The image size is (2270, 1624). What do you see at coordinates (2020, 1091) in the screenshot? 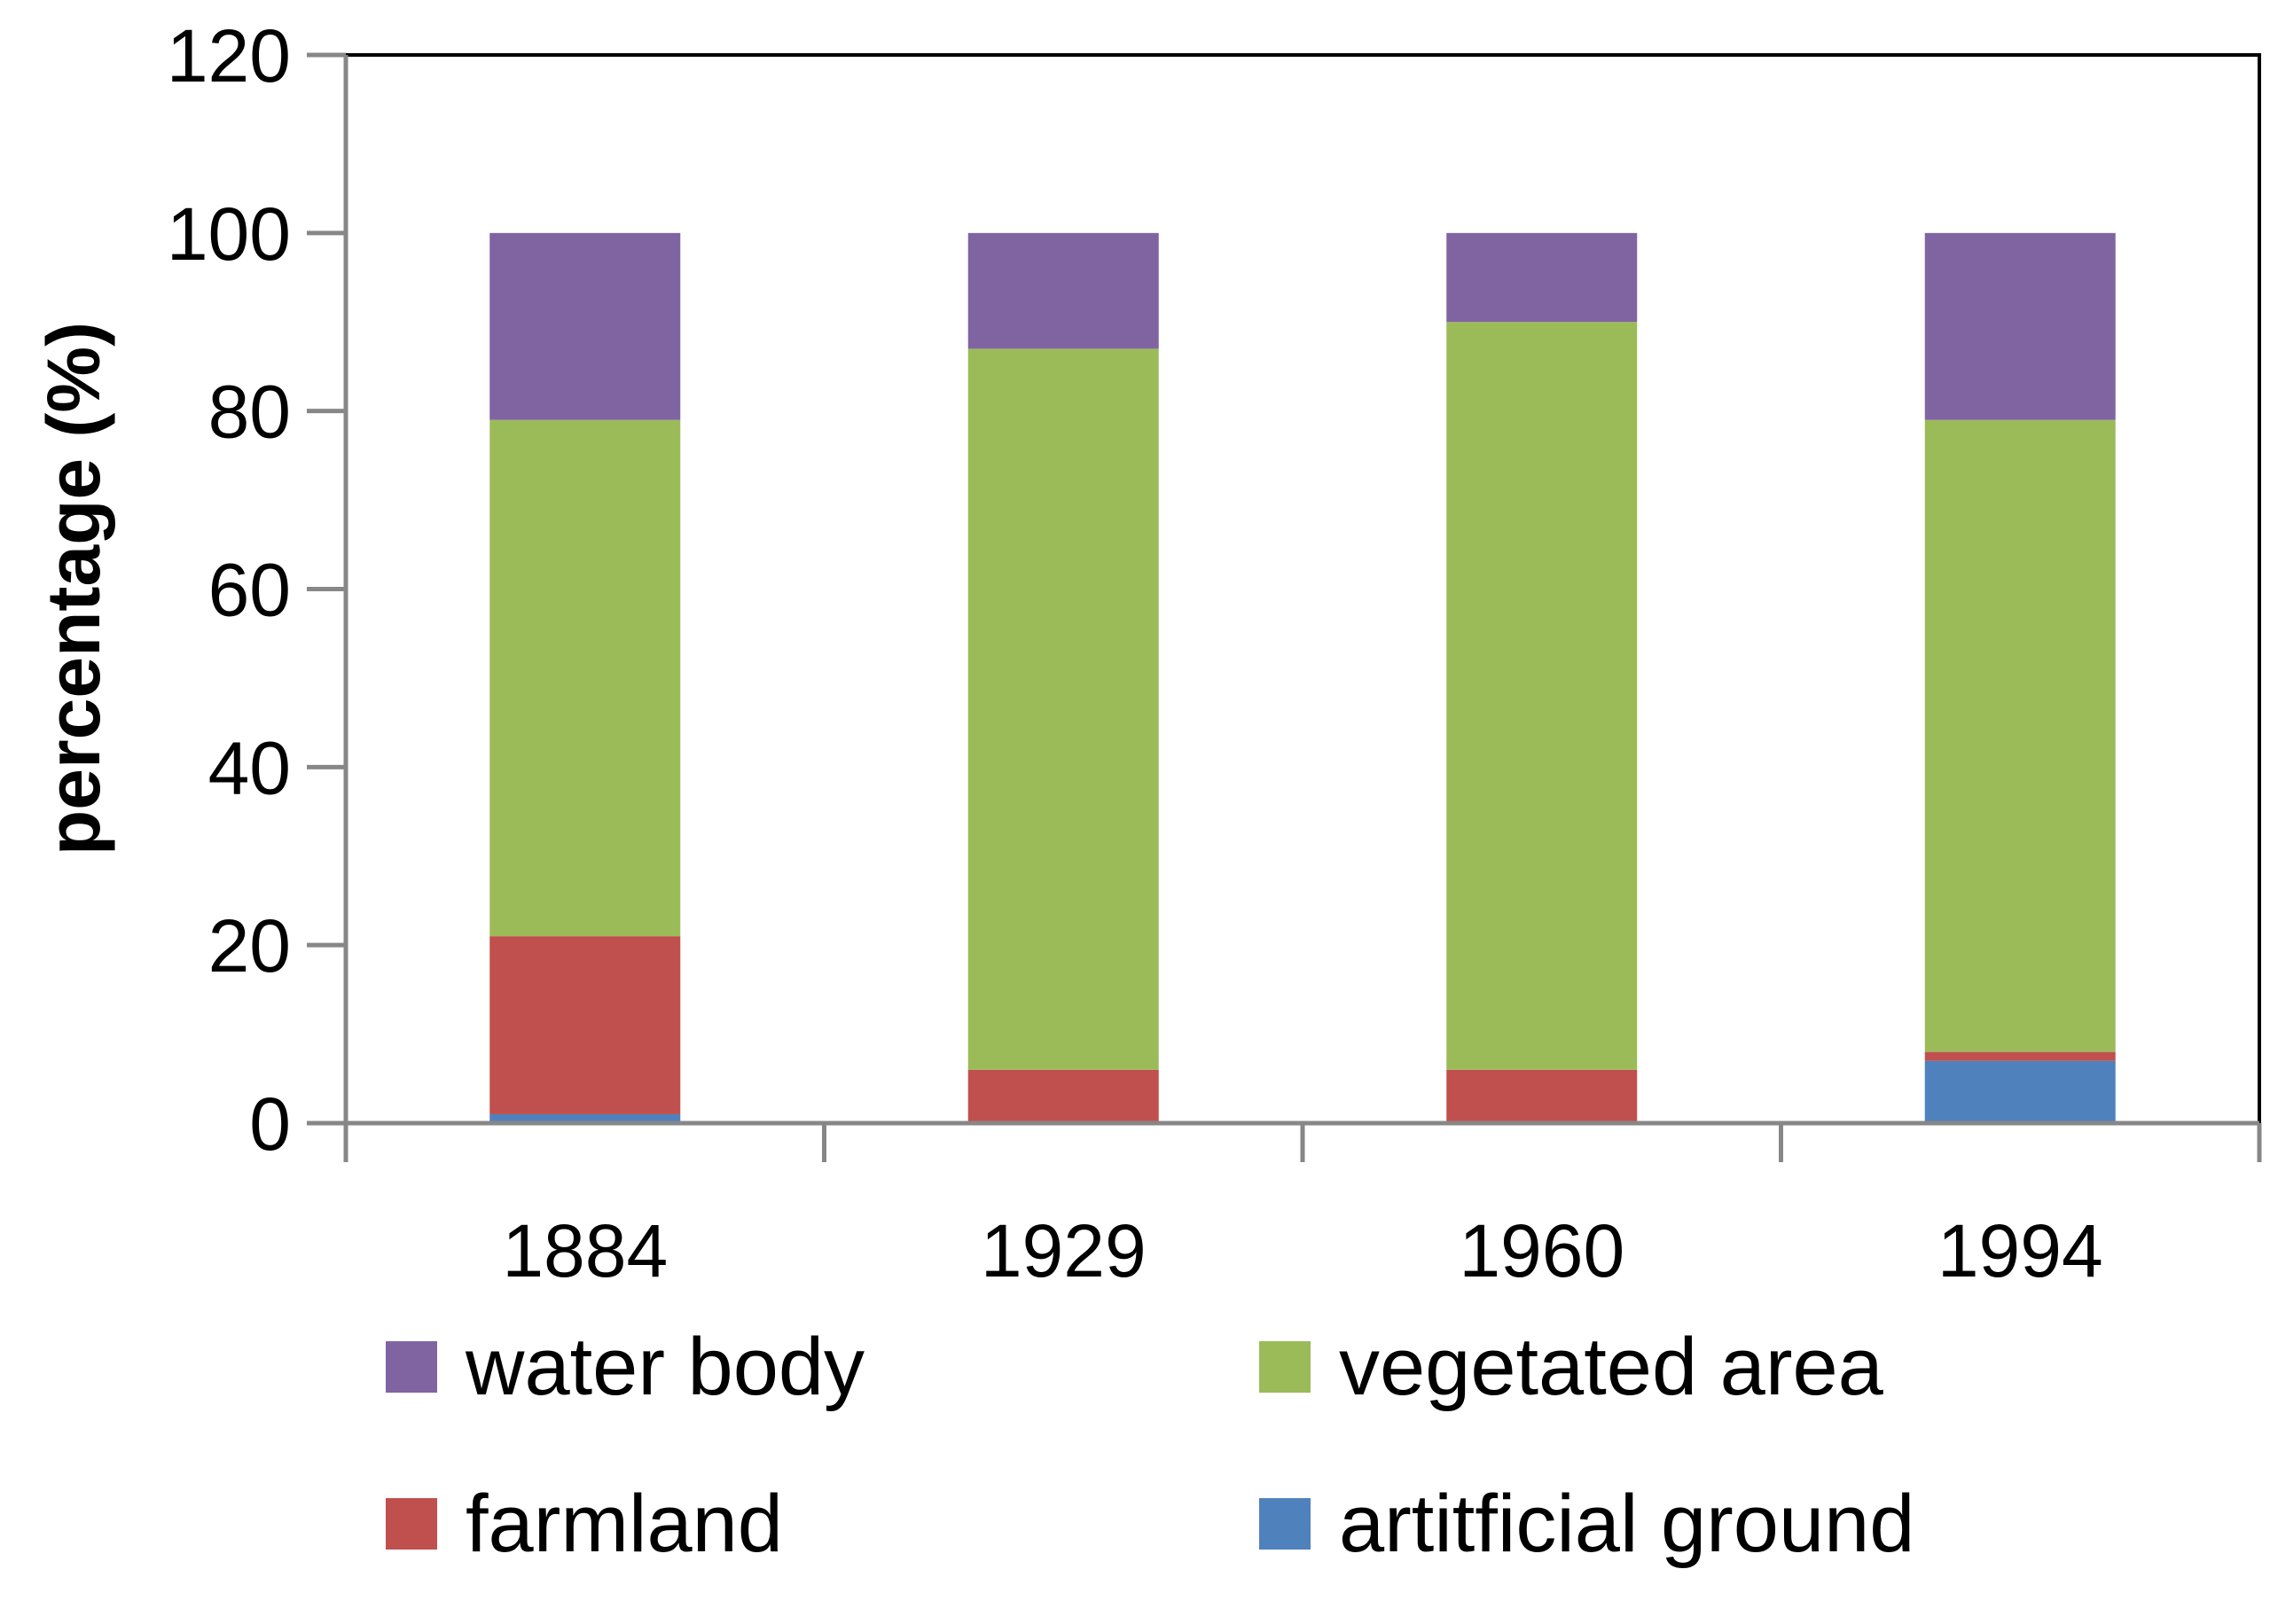
I see `bar-artitficial-ground-1994` at bounding box center [2020, 1091].